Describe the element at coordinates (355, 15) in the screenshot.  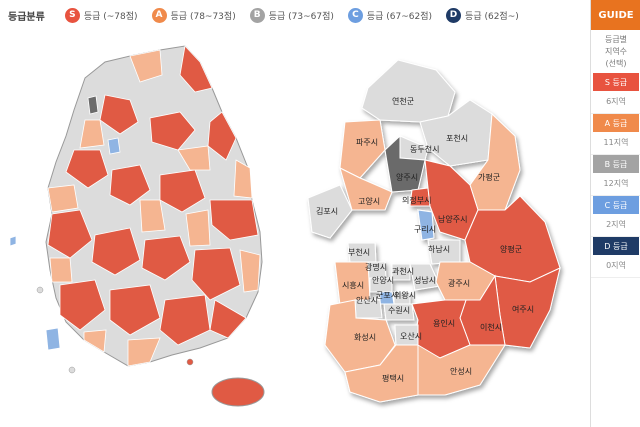
I see `badge-c: C` at that location.